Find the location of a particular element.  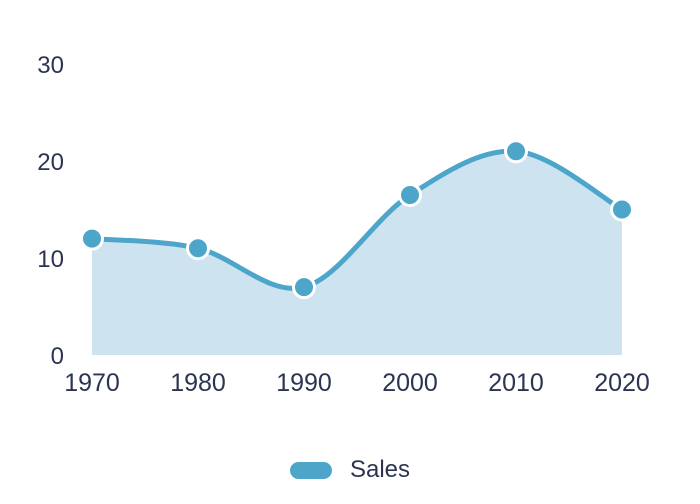

legend-label-sales: Sales is located at coordinates (380, 469).